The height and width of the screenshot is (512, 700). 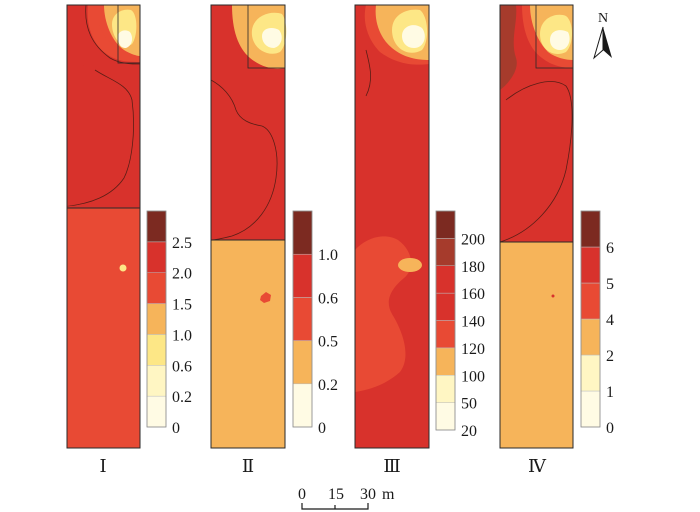 What do you see at coordinates (244, 183) in the screenshot?
I see `map-ii-contour-line-b` at bounding box center [244, 183].